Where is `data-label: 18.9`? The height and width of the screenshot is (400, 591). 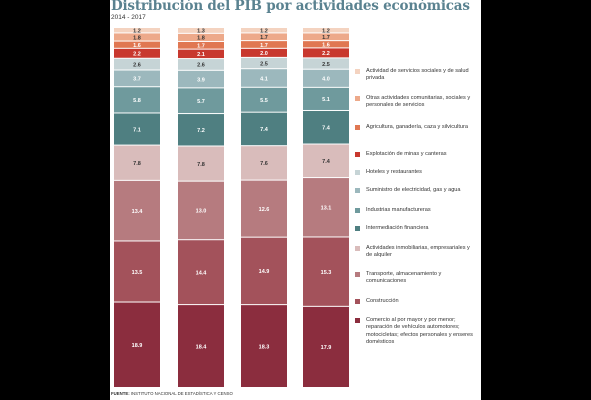
data-label: 18.9 is located at coordinates (137, 346).